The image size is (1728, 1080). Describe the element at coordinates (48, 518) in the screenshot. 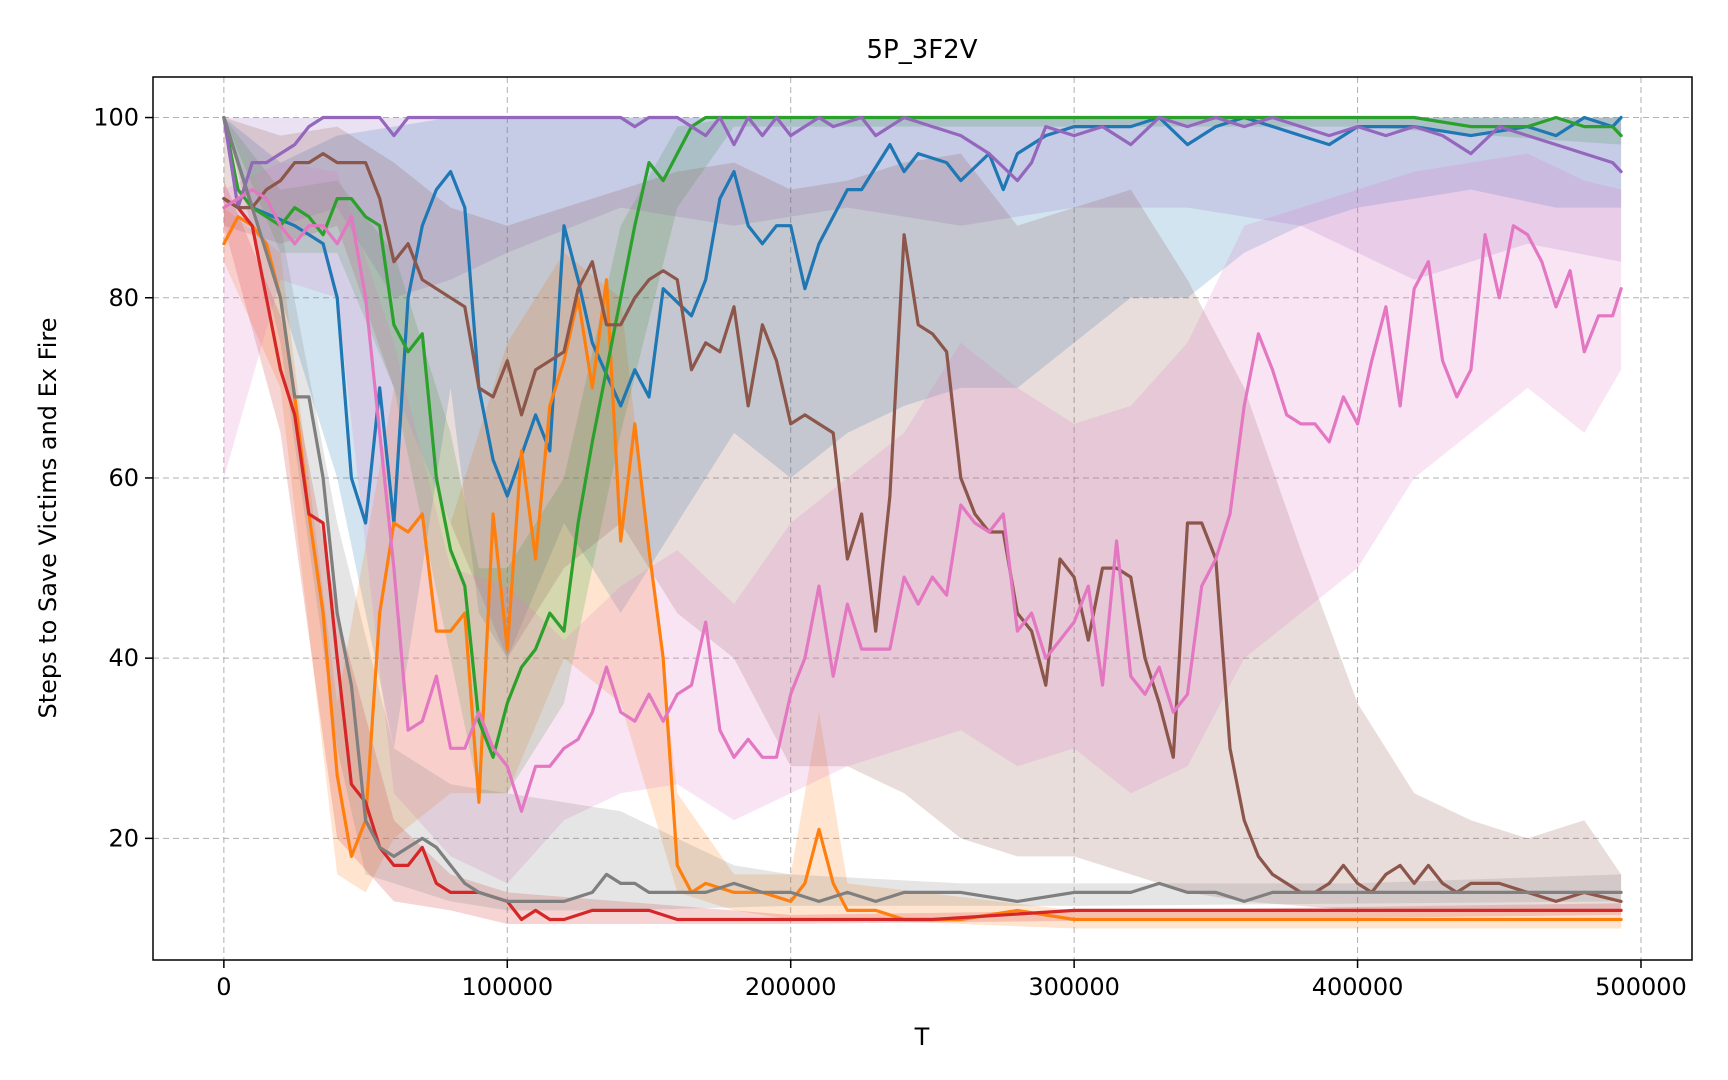

I see `y-axis-label: Steps to Save Victims and Ex Fire` at that location.